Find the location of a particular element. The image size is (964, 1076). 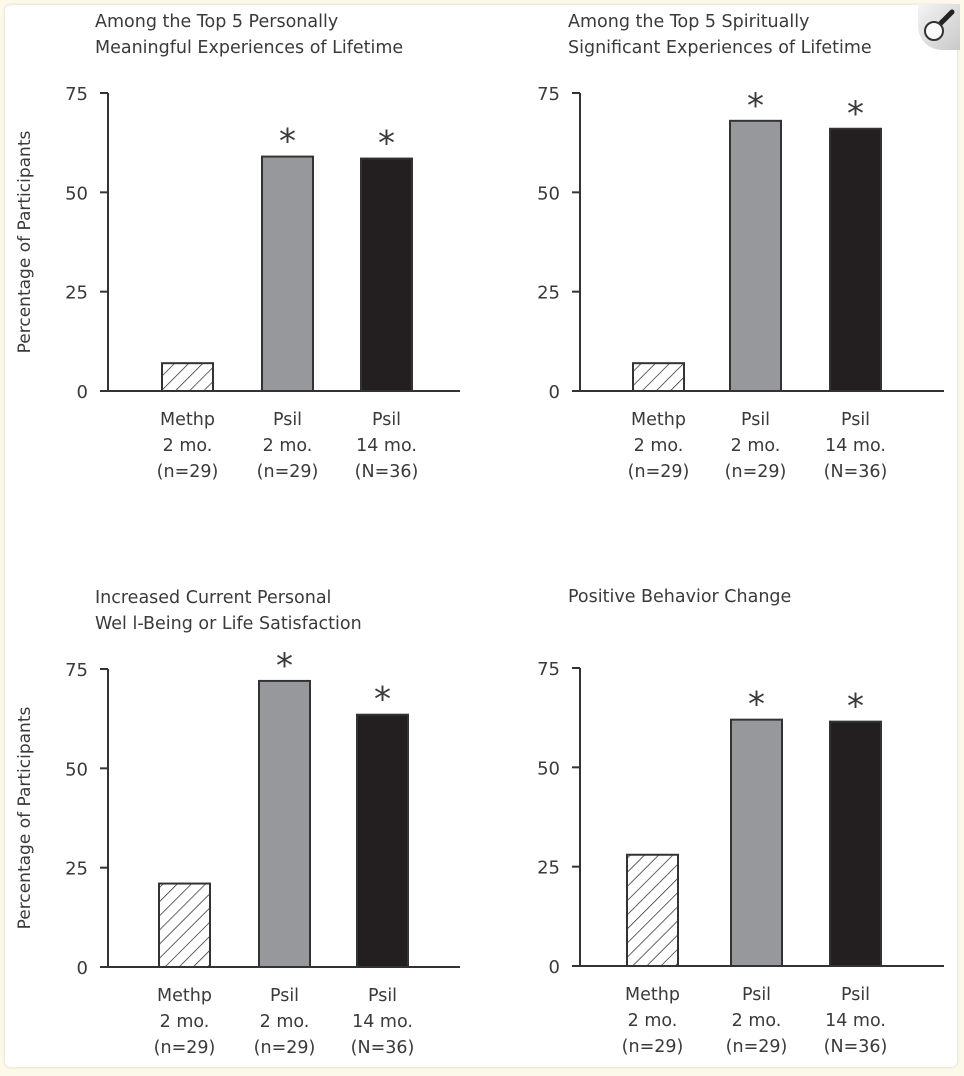

chart-title: Increased Current Personal is located at coordinates (213, 598).